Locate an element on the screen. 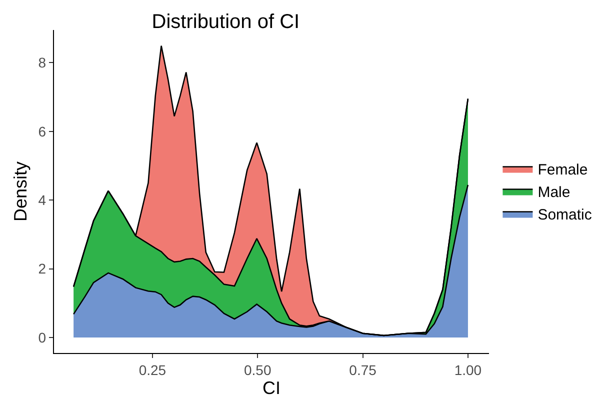 The width and height of the screenshot is (610, 407). x-tick-label: 1.00 is located at coordinates (468, 370).